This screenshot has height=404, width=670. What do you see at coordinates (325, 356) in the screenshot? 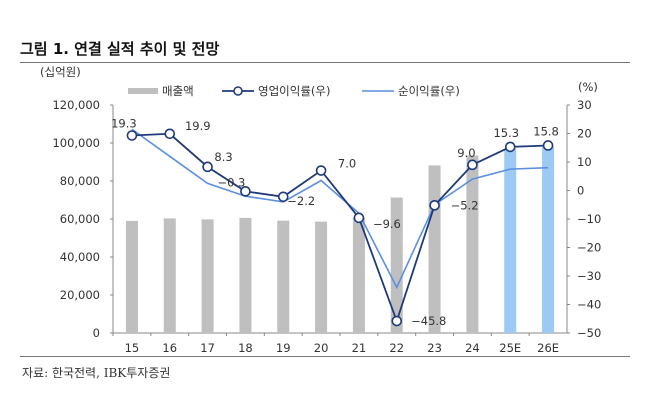
I see `source-divider` at bounding box center [325, 356].